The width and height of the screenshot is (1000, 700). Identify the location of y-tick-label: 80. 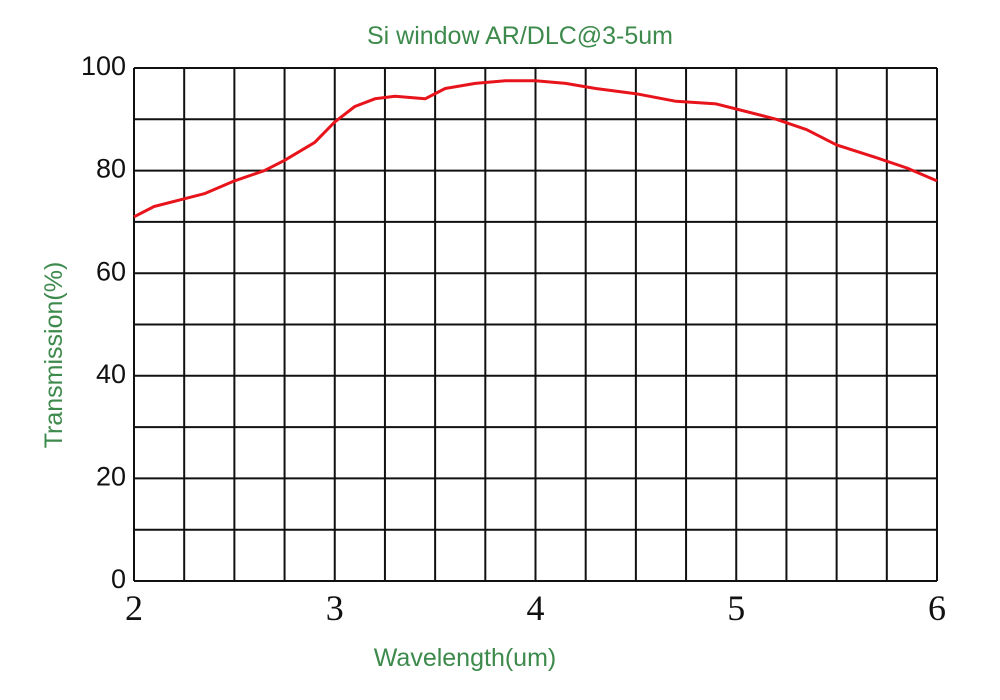
(111, 169).